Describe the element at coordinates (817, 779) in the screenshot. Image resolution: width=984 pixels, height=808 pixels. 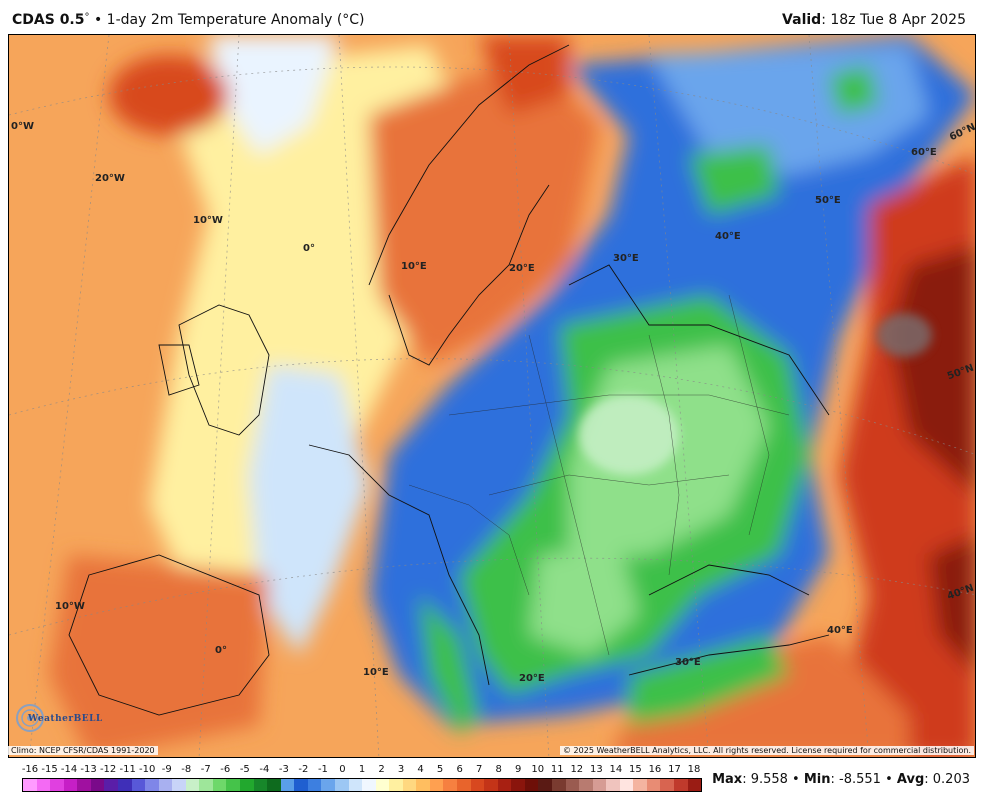
I see `min-label: Min` at that location.